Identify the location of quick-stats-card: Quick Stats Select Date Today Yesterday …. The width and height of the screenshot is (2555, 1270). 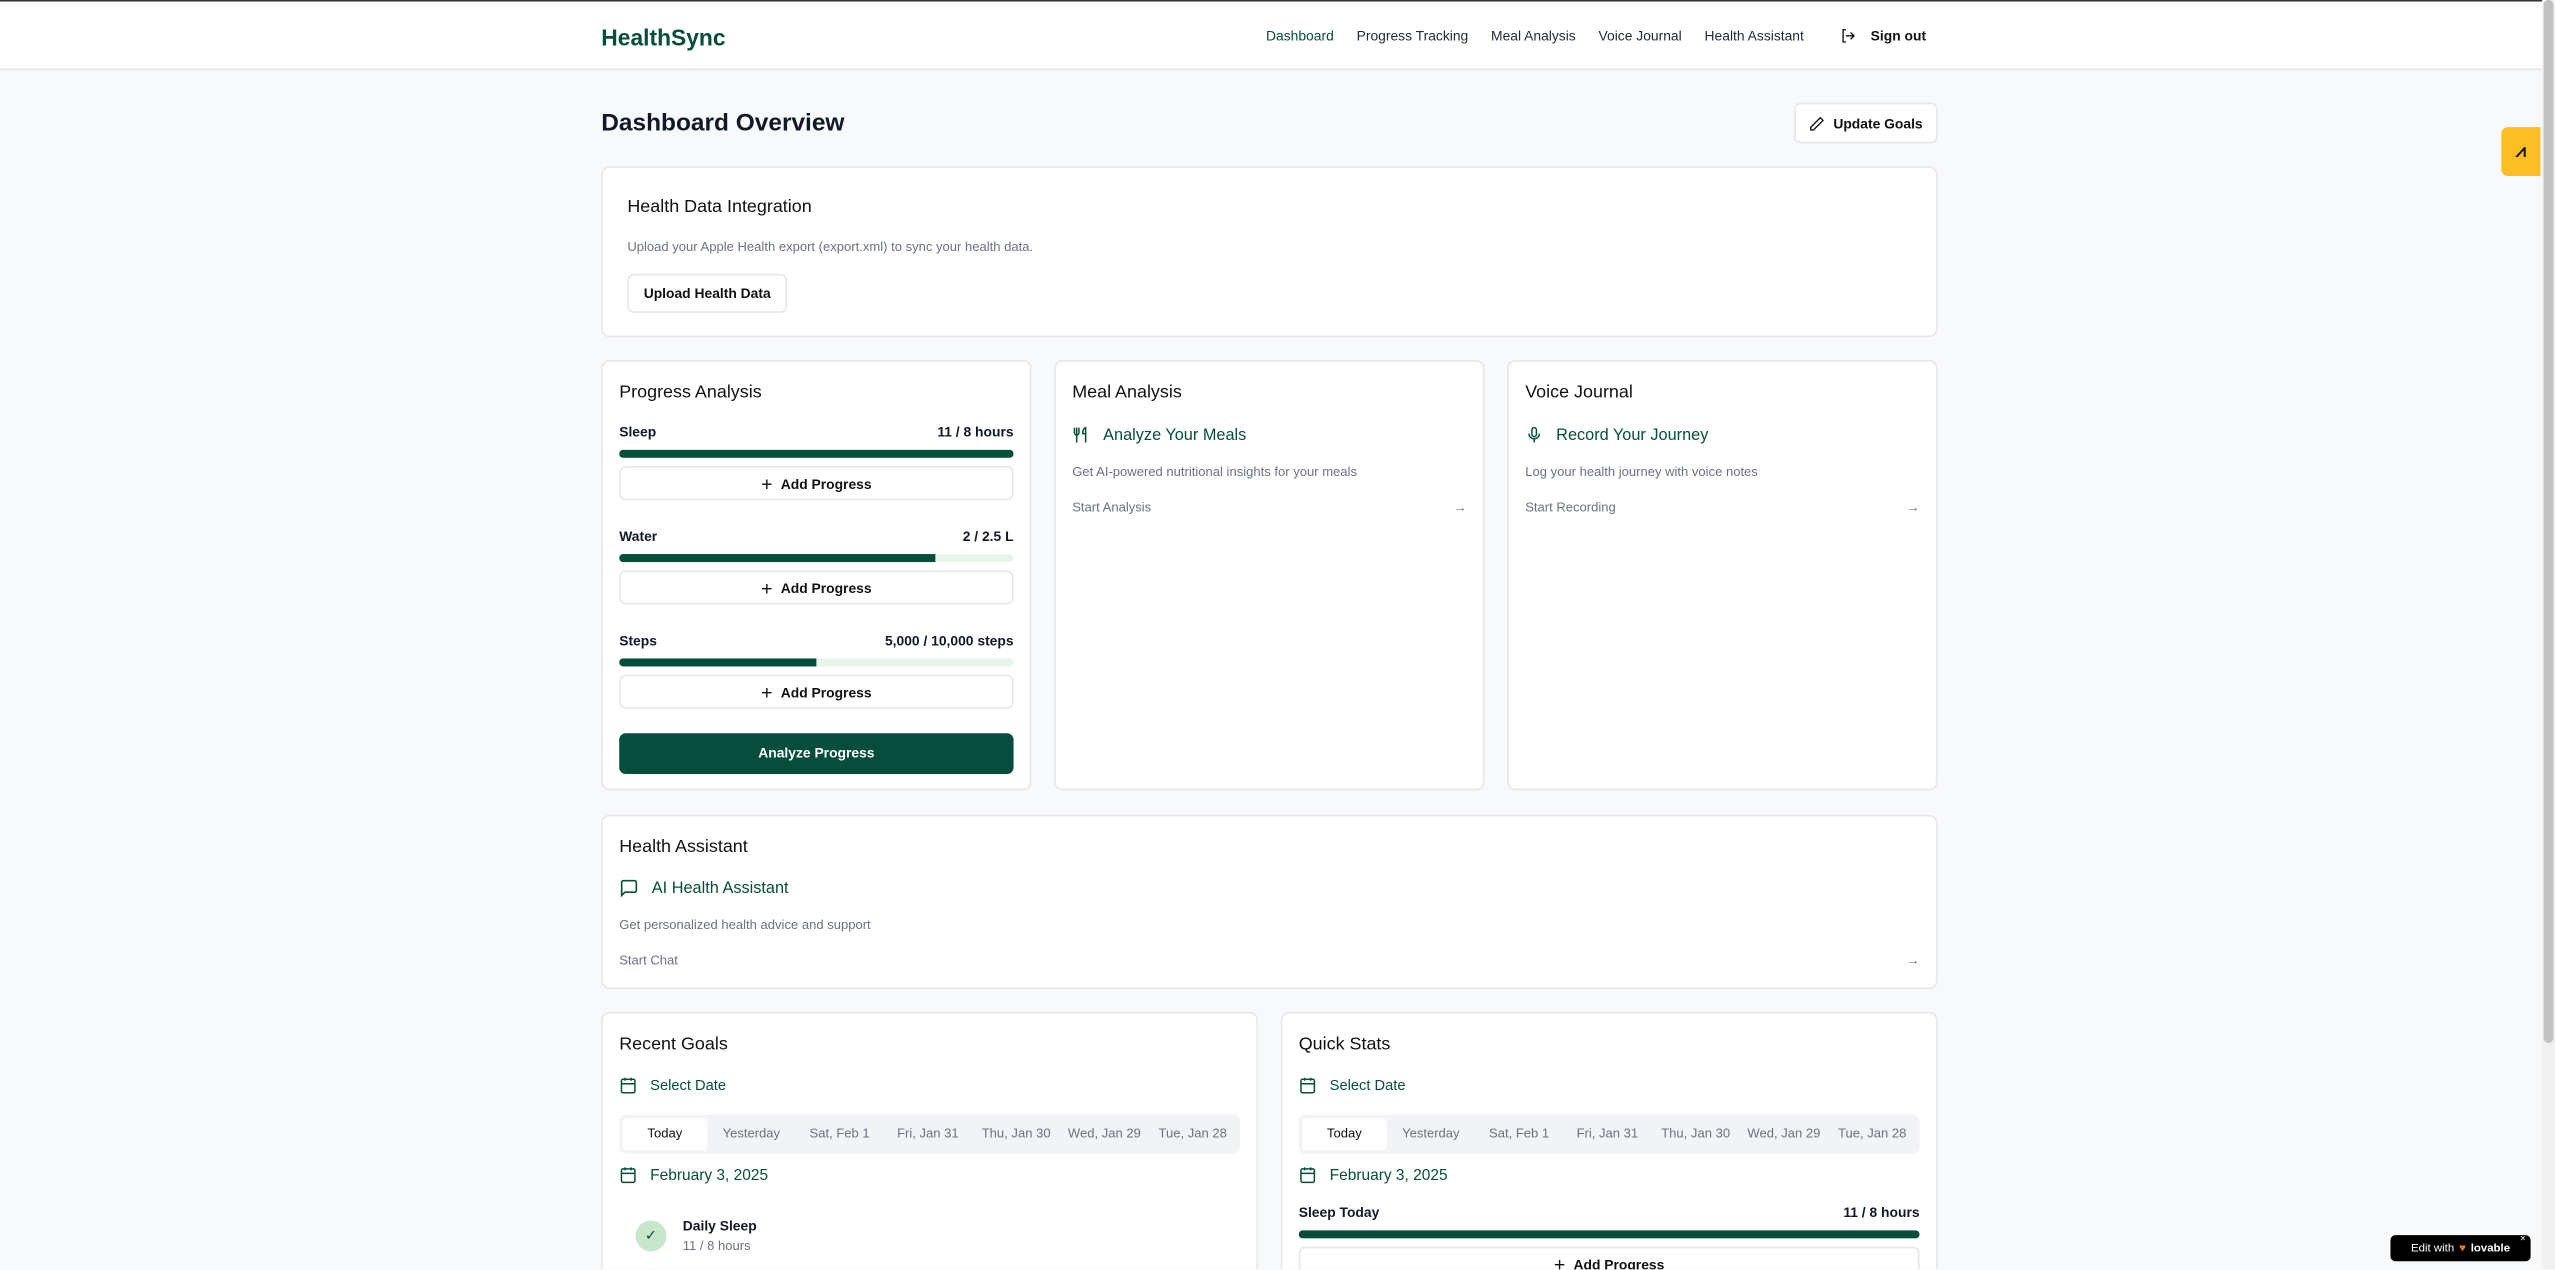
(1609, 1140).